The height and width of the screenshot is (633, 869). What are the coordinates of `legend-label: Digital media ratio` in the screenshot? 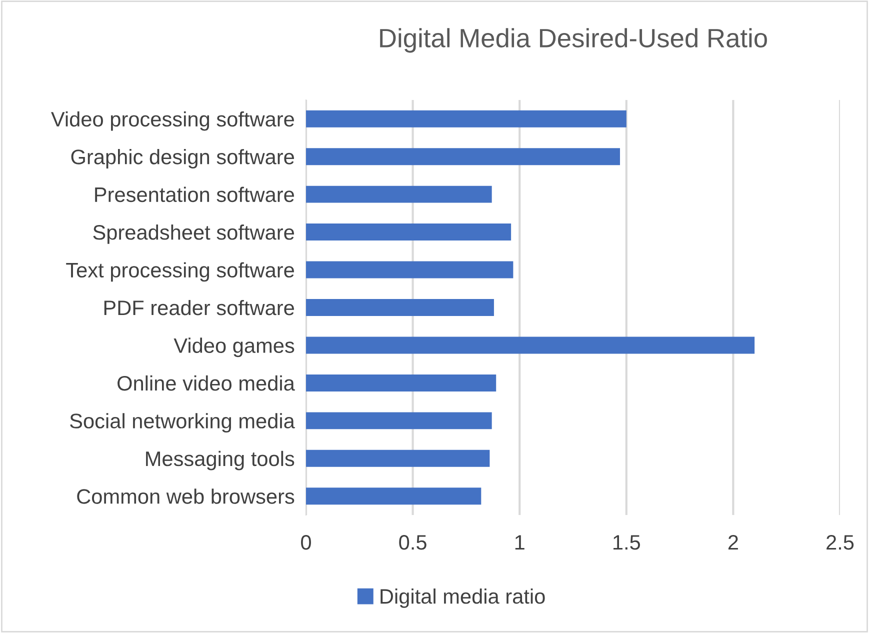 It's located at (462, 598).